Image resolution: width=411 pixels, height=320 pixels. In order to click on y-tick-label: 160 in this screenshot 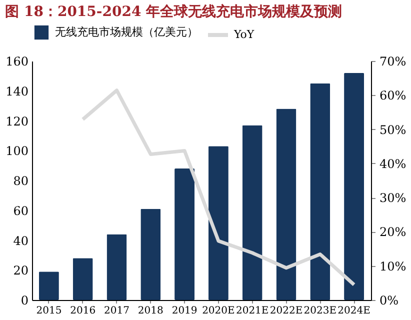, I will do `click(17, 61)`.